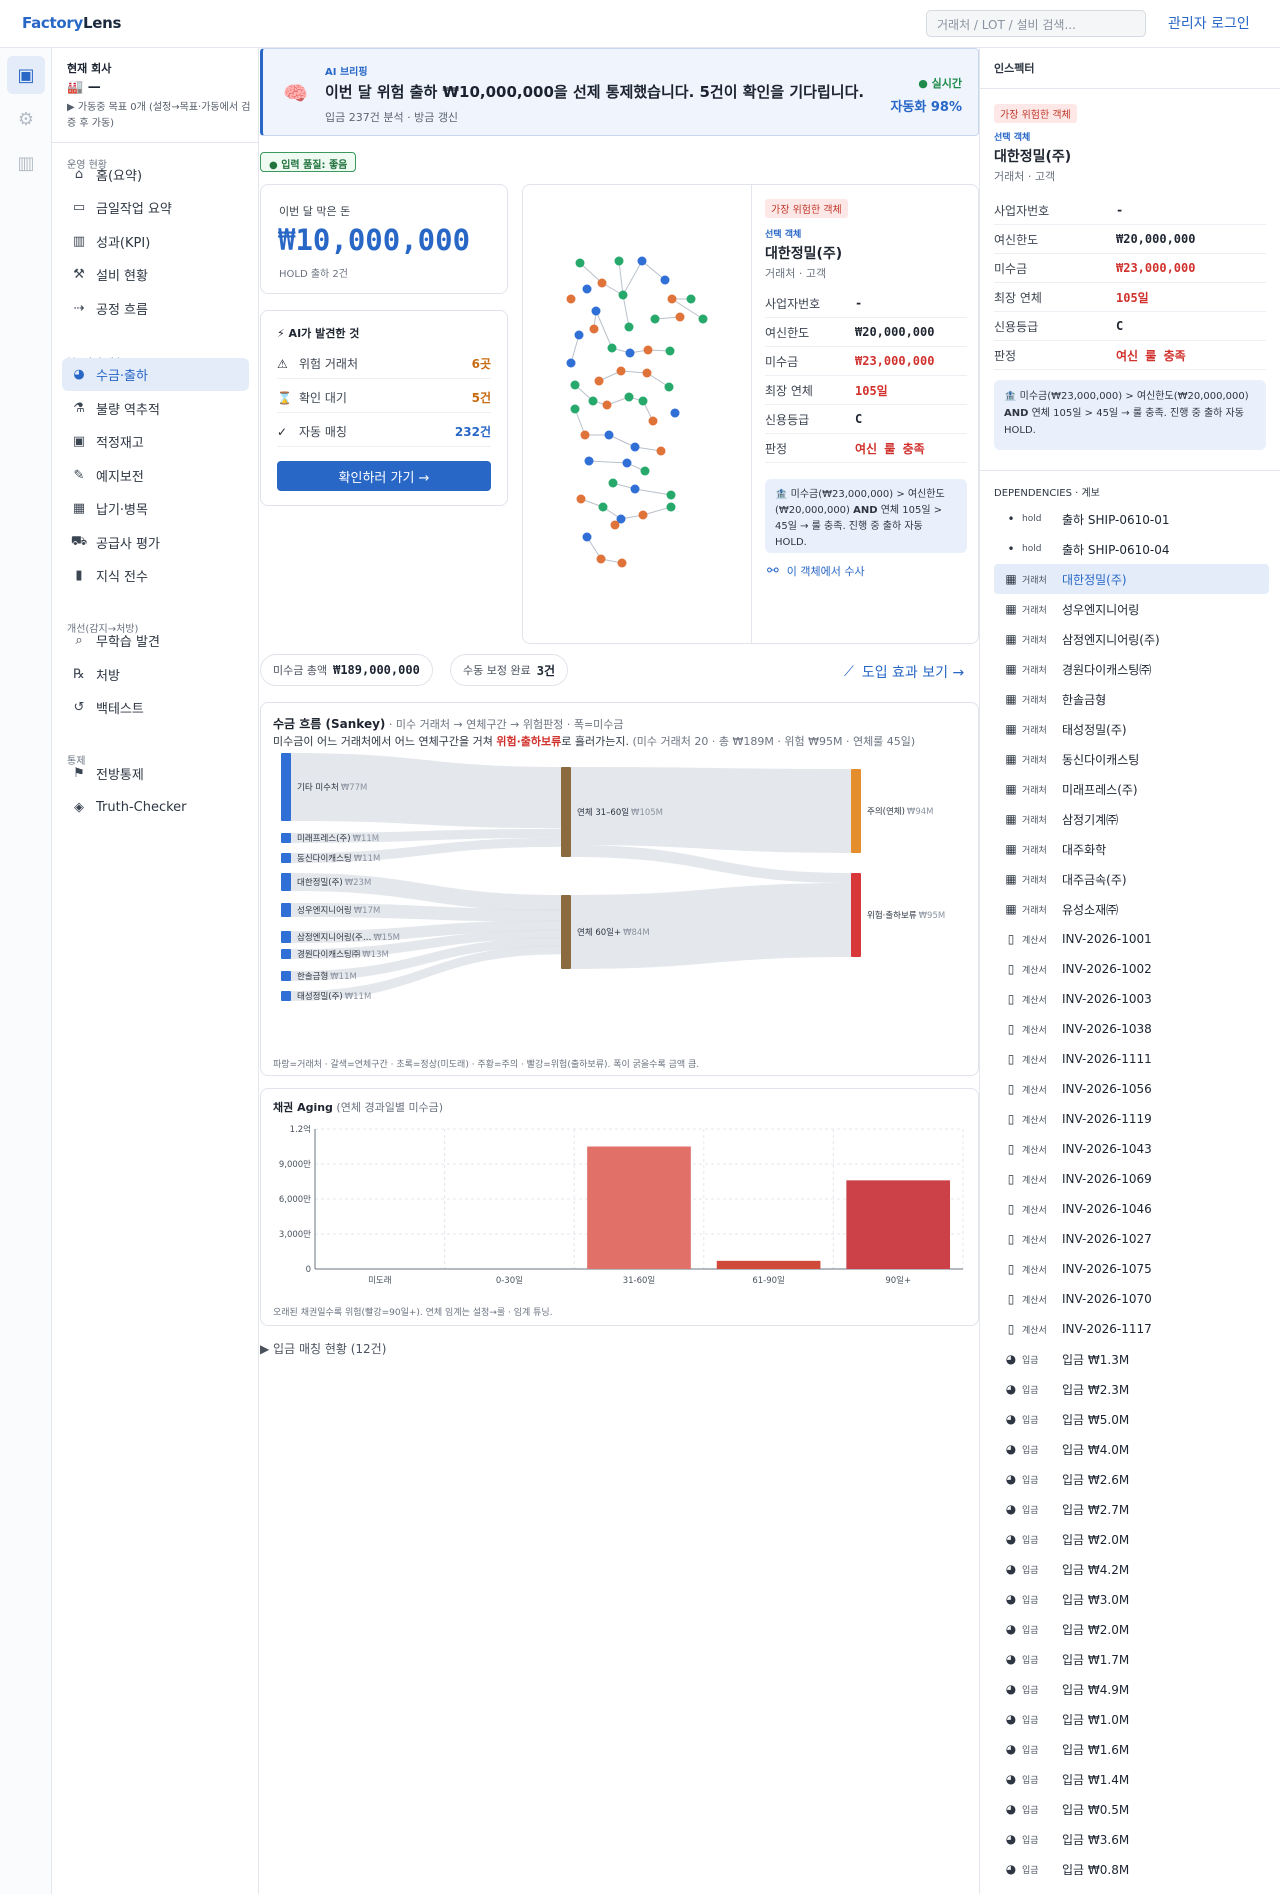 Image resolution: width=1280 pixels, height=1894 pixels. What do you see at coordinates (1131, 879) in the screenshot?
I see `dependency-item: ▦ 거래처 대주금속(주)` at bounding box center [1131, 879].